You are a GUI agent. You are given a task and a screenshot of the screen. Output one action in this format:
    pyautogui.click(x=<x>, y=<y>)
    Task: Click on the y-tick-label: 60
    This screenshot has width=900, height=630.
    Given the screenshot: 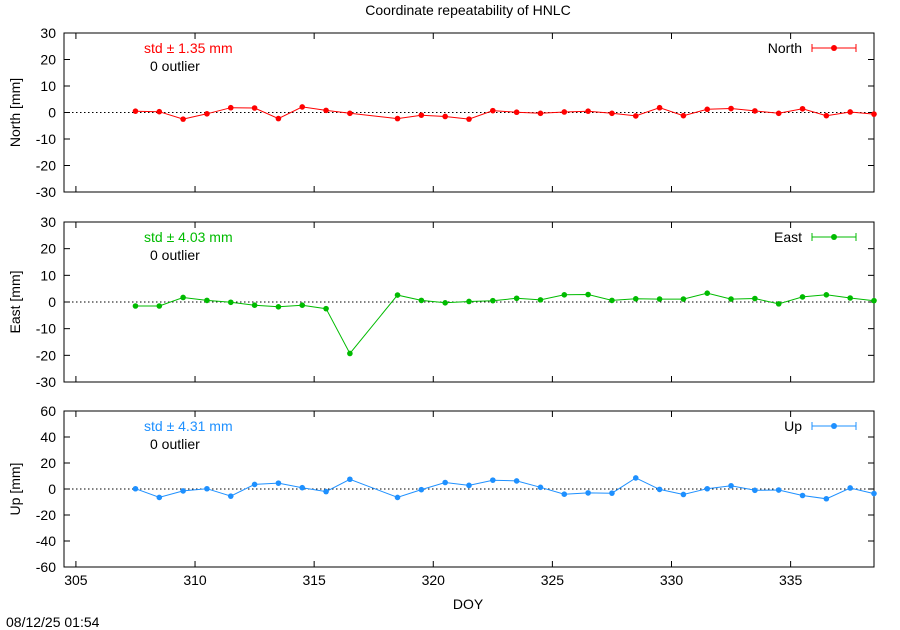 What is the action you would take?
    pyautogui.click(x=48, y=411)
    